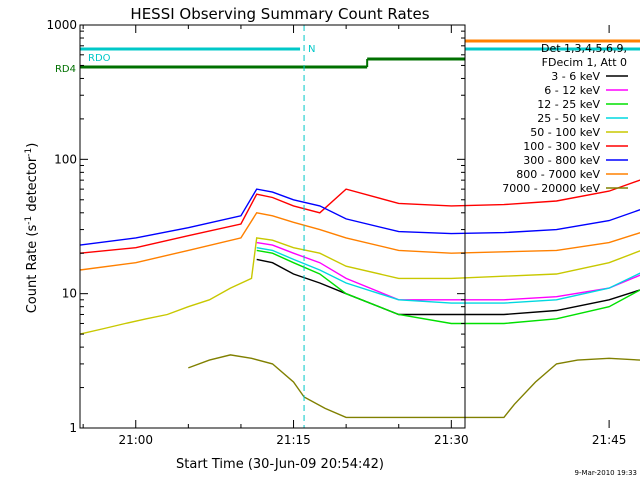 The height and width of the screenshot is (480, 640). Describe the element at coordinates (73, 428) in the screenshot. I see `y-tick-label-0: 1` at that location.